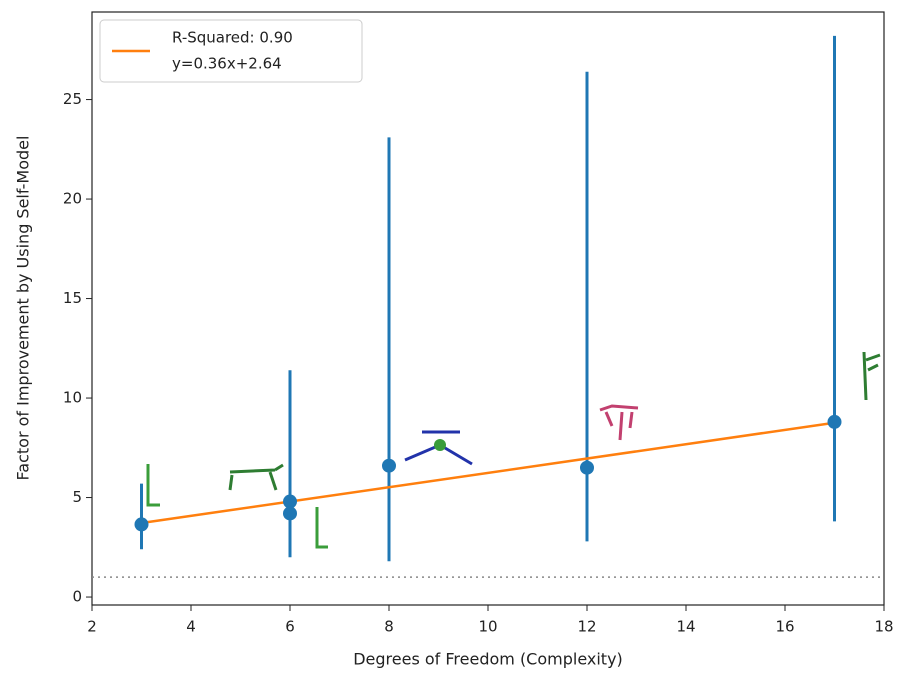 The width and height of the screenshot is (903, 673). I want to click on y-tick-label: 0, so click(77, 597).